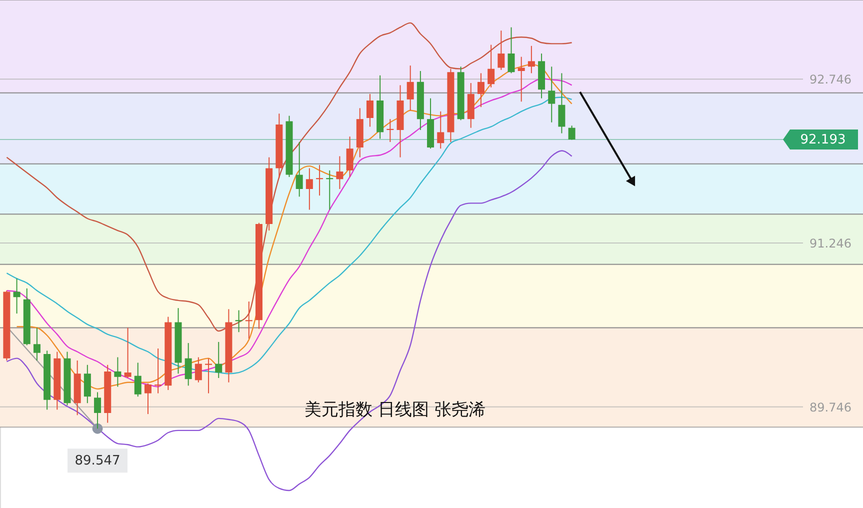 This screenshot has width=863, height=508. What do you see at coordinates (831, 407) in the screenshot?
I see `y-tick-label: 89.746` at bounding box center [831, 407].